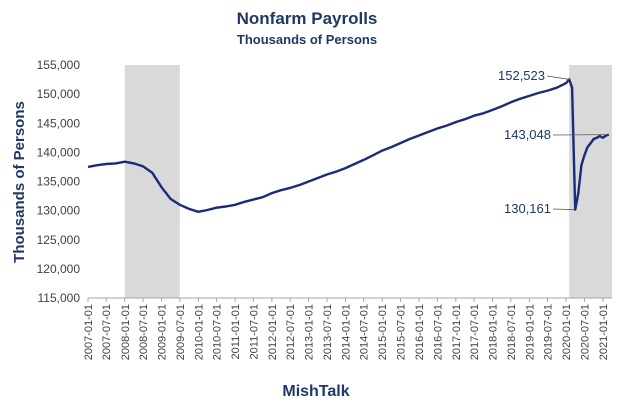 This screenshot has height=404, width=628. What do you see at coordinates (59, 269) in the screenshot?
I see `y-tick-label: 120,000` at bounding box center [59, 269].